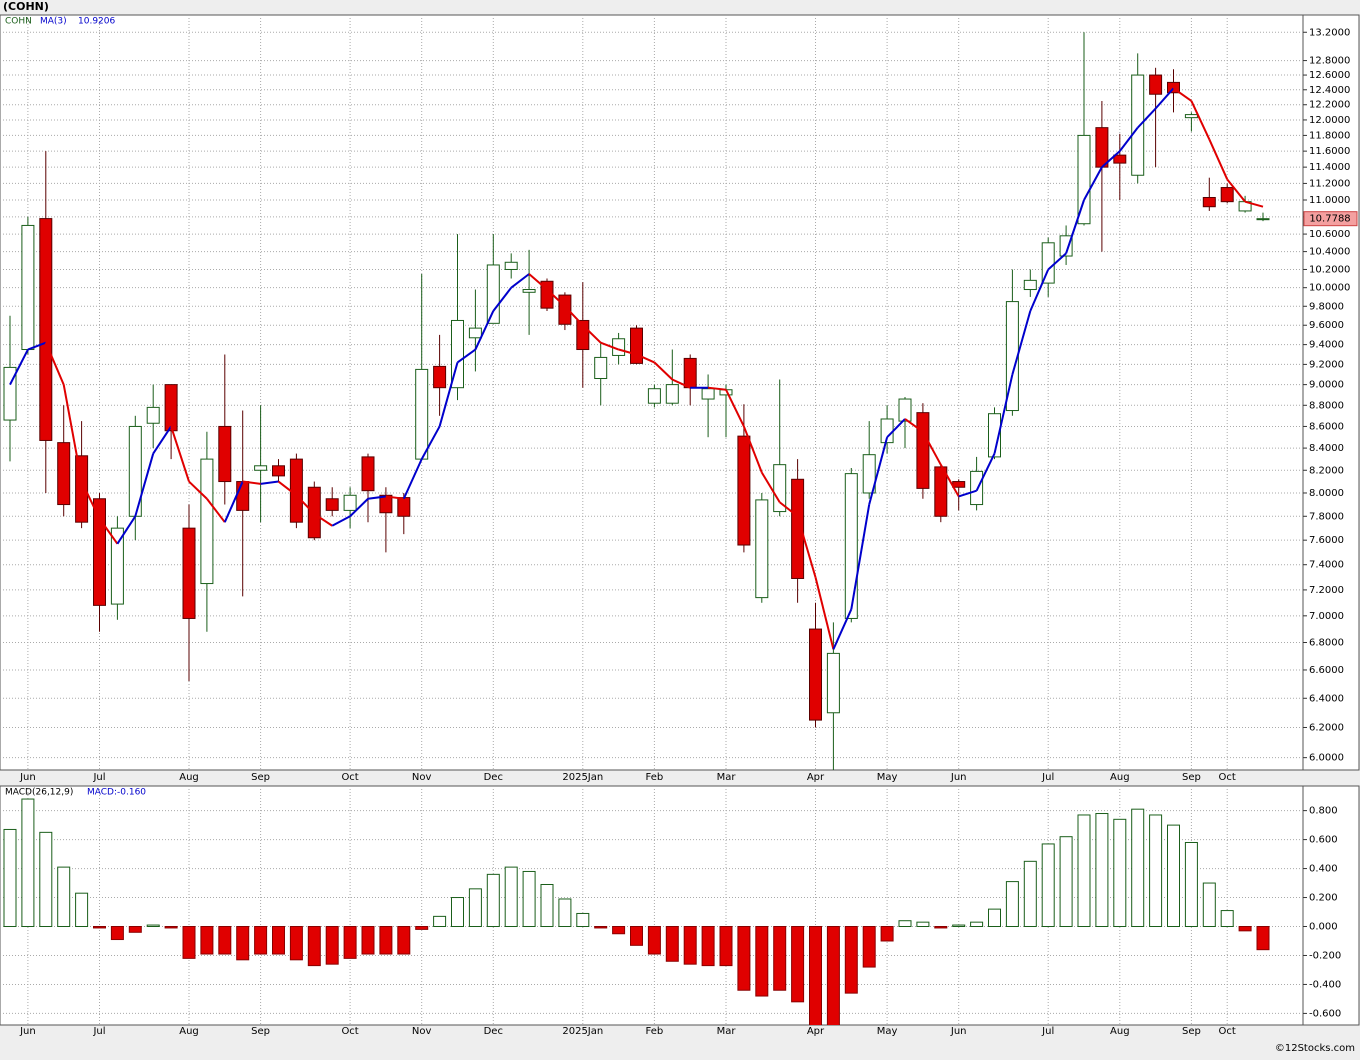 This screenshot has height=1060, width=1360. I want to click on legend-value: 10.9206, so click(96, 22).